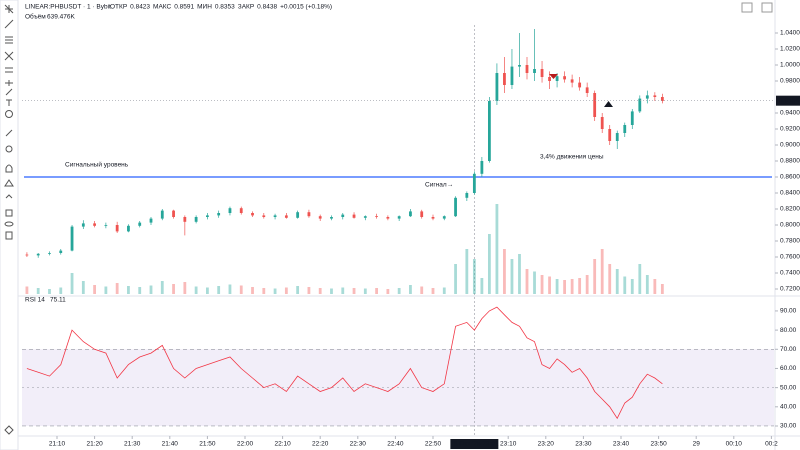 Image resolution: width=800 pixels, height=450 pixels. Describe the element at coordinates (508, 444) in the screenshot. I see `x-tick-label: 23:10` at that location.